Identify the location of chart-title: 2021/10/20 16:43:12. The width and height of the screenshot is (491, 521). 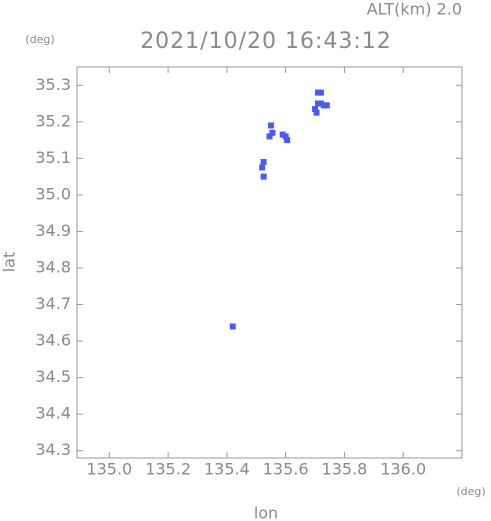
(266, 41).